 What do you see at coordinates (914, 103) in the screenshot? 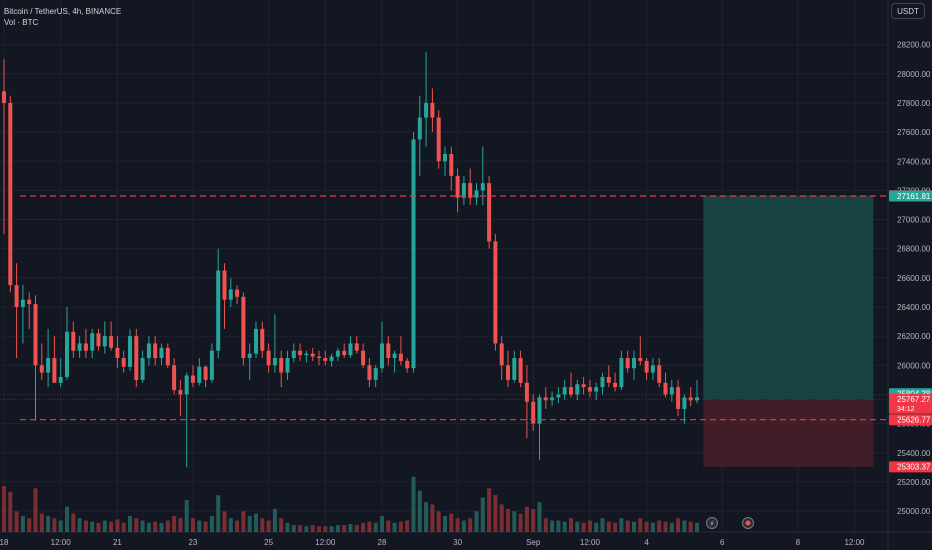
I see `price-tick-label: 27800.00` at bounding box center [914, 103].